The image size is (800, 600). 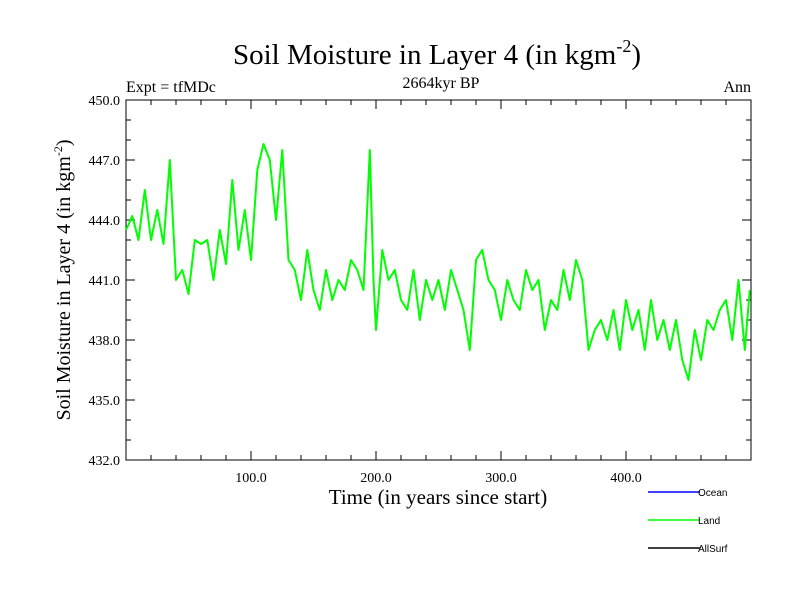 What do you see at coordinates (425, 55) in the screenshot?
I see `chart-title-main: Soil Moisture in Layer 4 (in kgm` at bounding box center [425, 55].